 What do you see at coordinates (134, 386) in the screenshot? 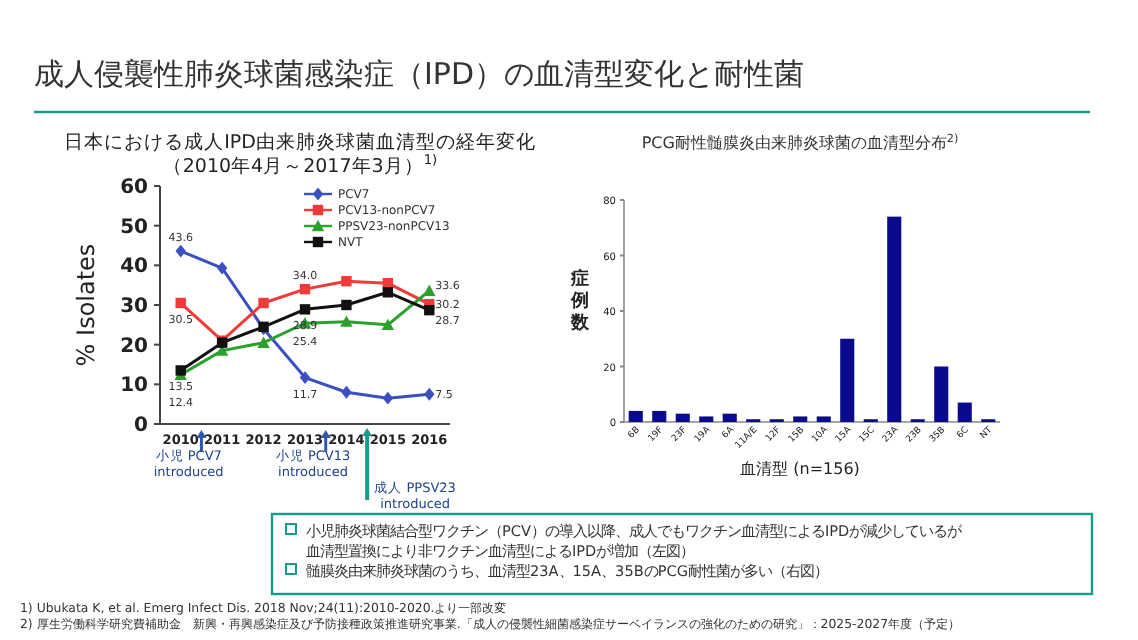
I see `y-tick-label: 10` at bounding box center [134, 386].